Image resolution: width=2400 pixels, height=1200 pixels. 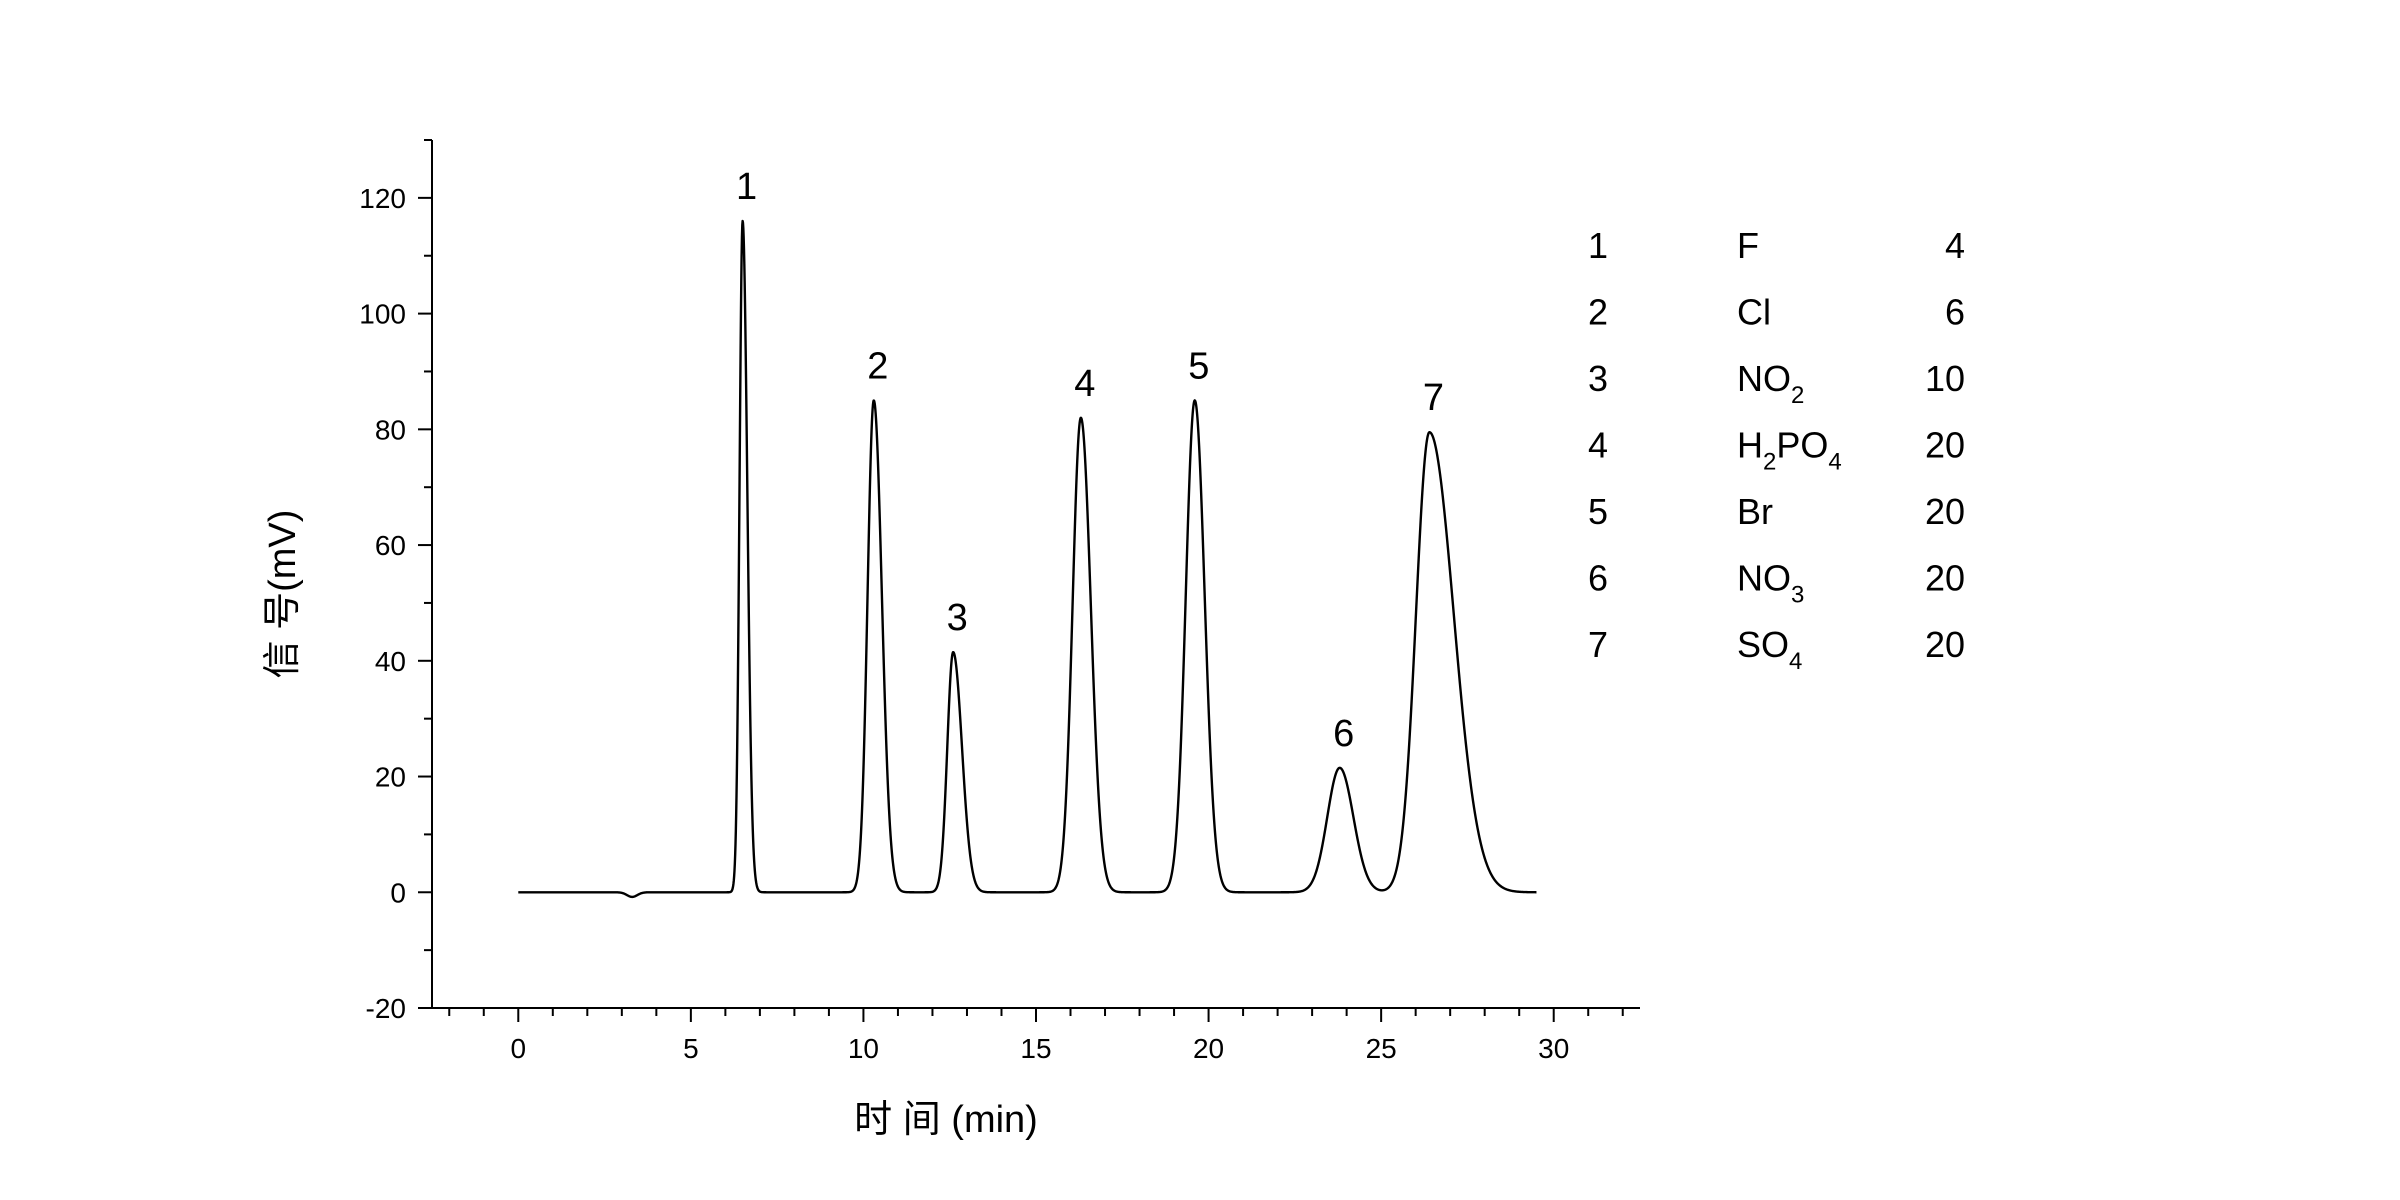 I want to click on legend-row-6: 6 NO3 20, so click(x=1776, y=583).